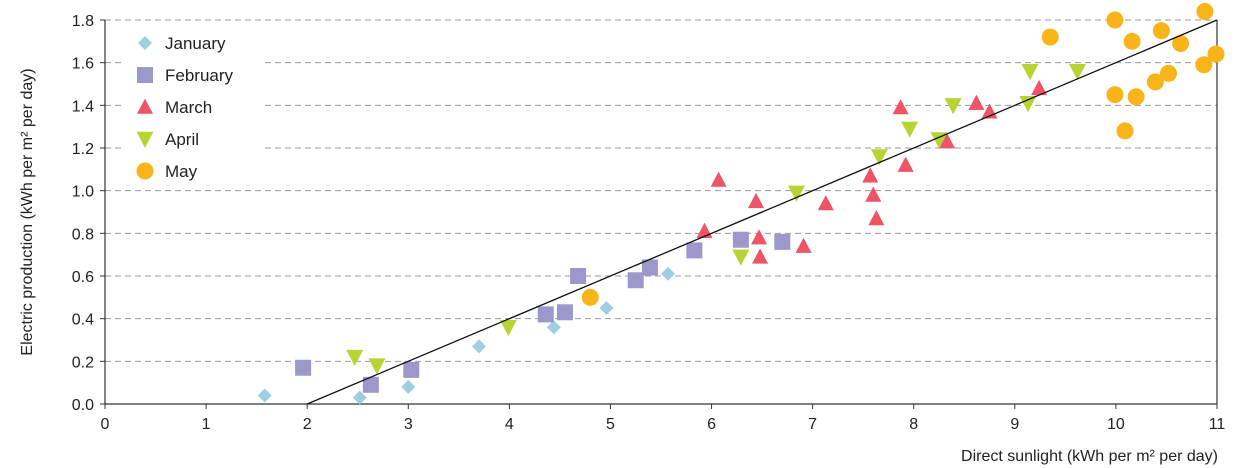  I want to click on legend-label-january: January, so click(195, 43).